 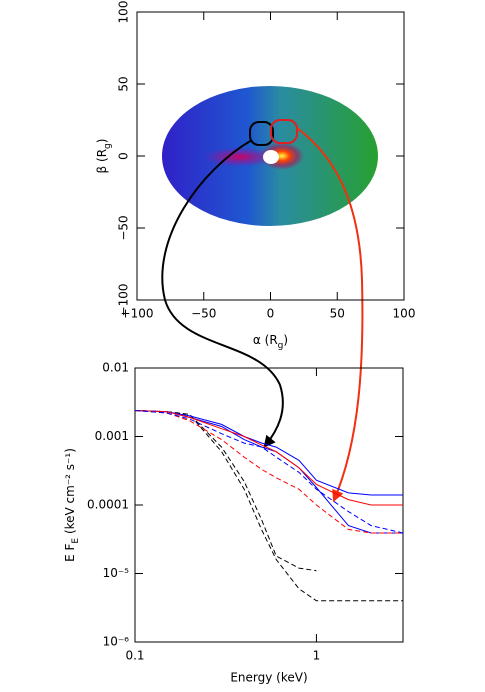 What do you see at coordinates (124, 227) in the screenshot?
I see `y-tick-label: −50` at bounding box center [124, 227].